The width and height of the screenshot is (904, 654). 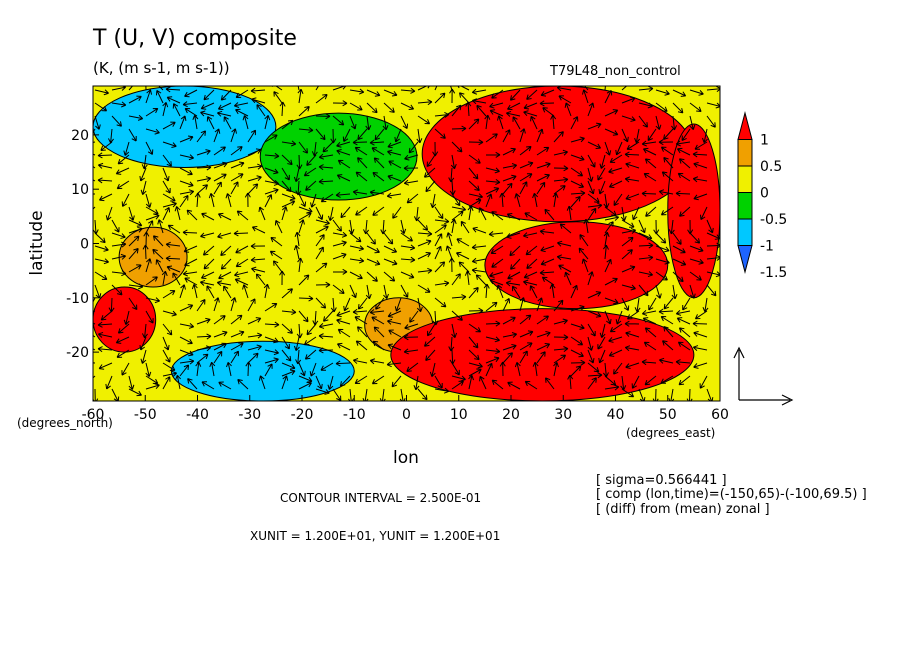 What do you see at coordinates (93, 415) in the screenshot?
I see `x-tick-label: -60` at bounding box center [93, 415].